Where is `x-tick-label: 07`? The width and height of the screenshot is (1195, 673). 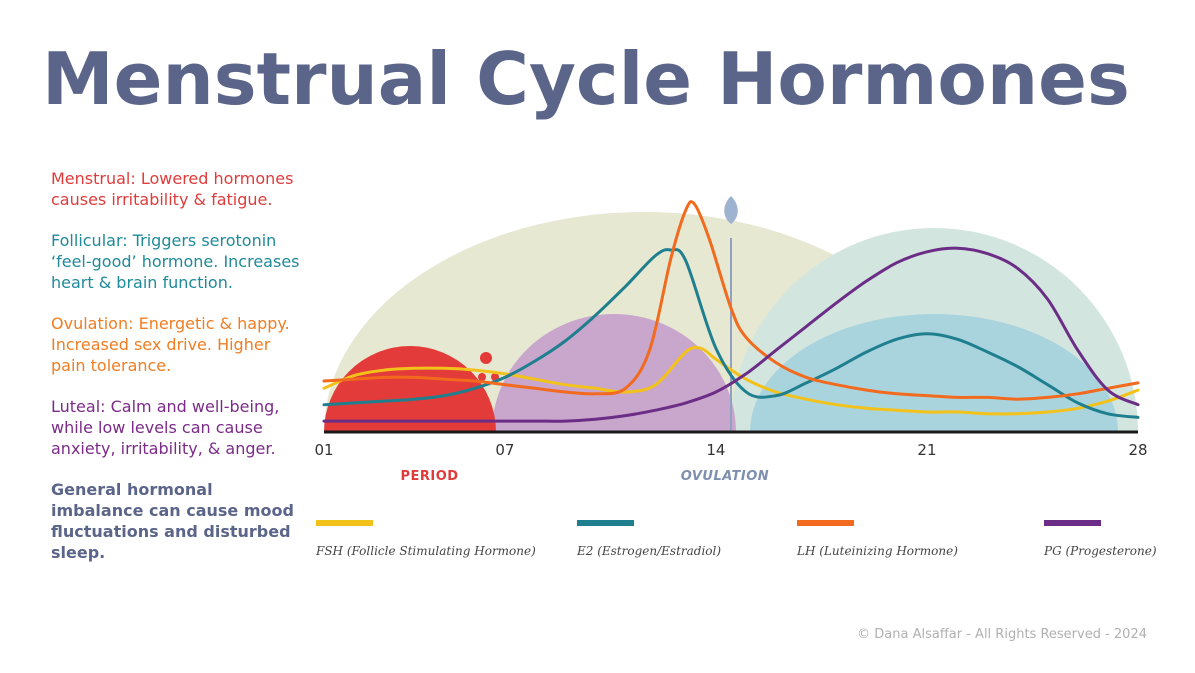
x-tick-label: 07 is located at coordinates (504, 450).